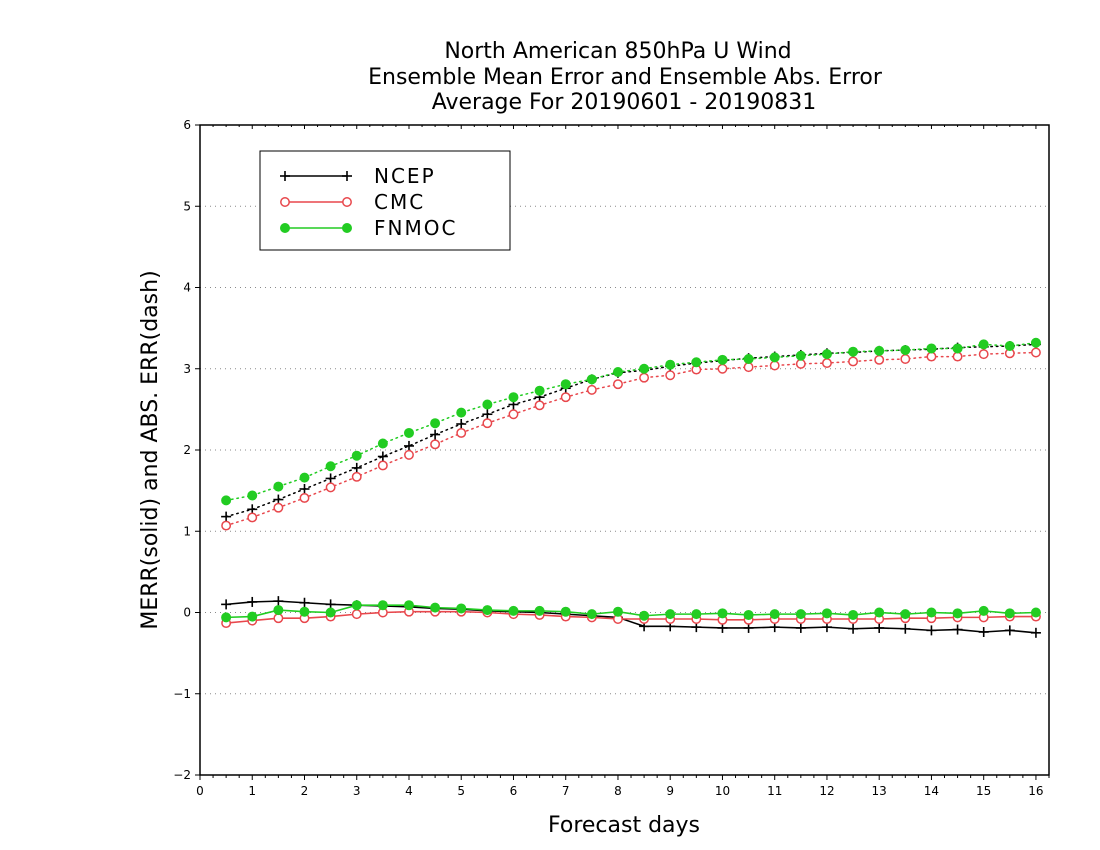  What do you see at coordinates (358, 176) in the screenshot?
I see `legend-item-ncep: NCEP` at bounding box center [358, 176].